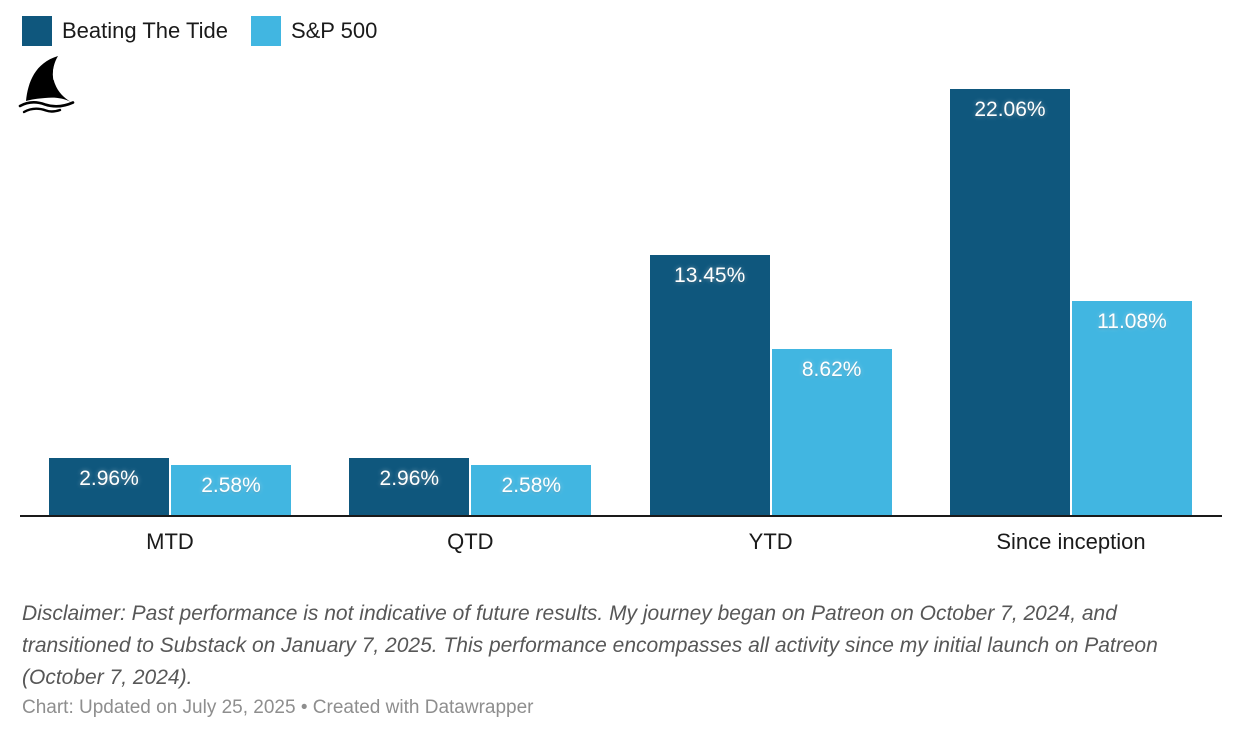  Describe the element at coordinates (1071, 541) in the screenshot. I see `x-axis-label-since-inception: Since inception` at that location.